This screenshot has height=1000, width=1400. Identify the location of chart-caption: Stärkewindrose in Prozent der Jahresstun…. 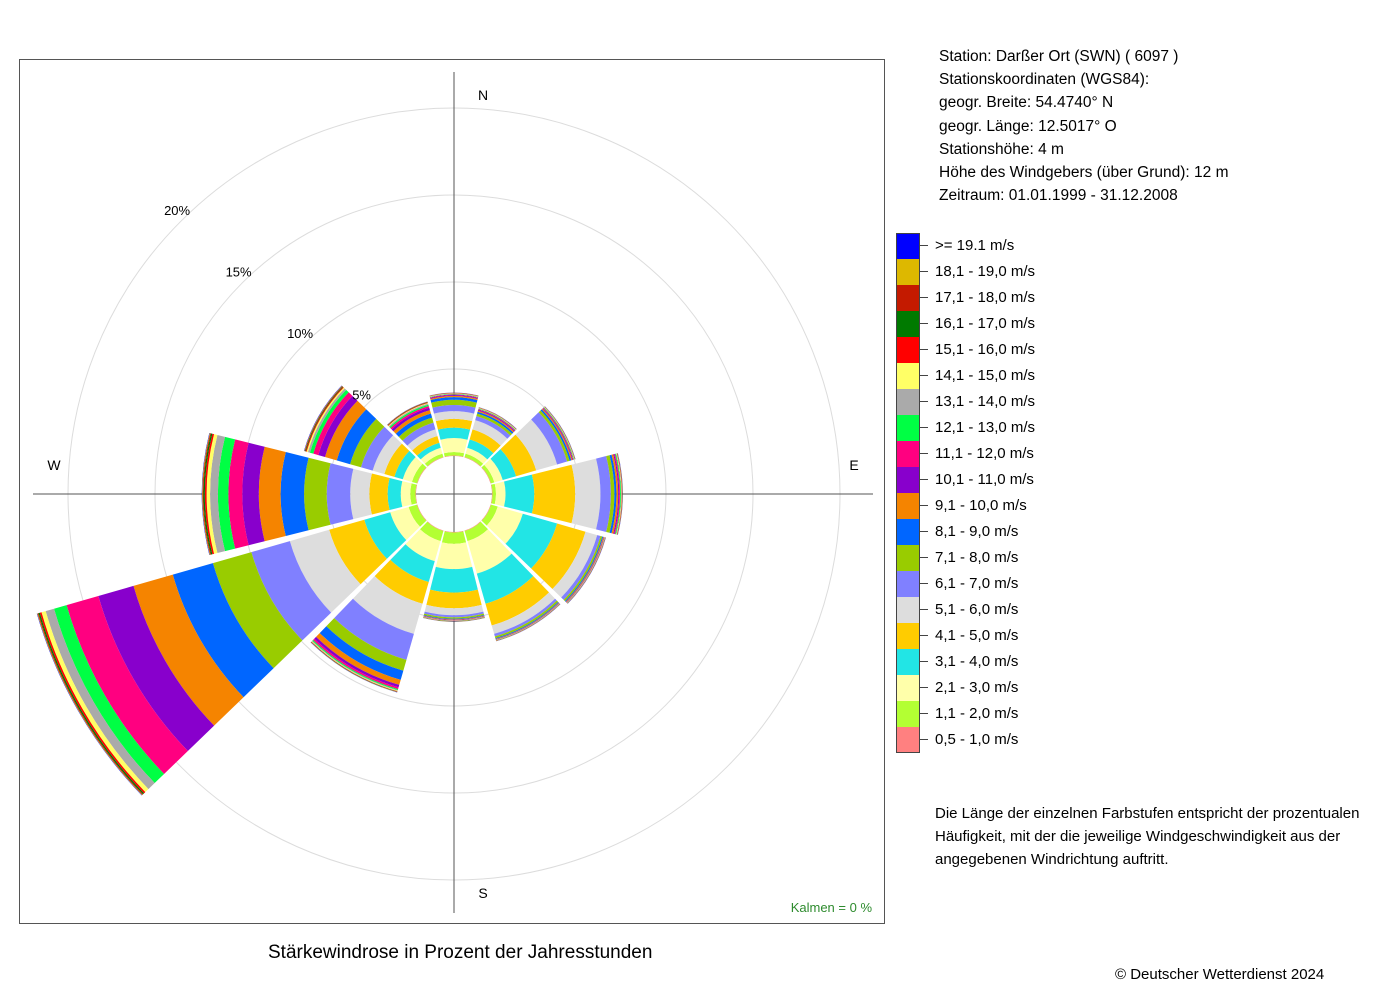
(460, 952).